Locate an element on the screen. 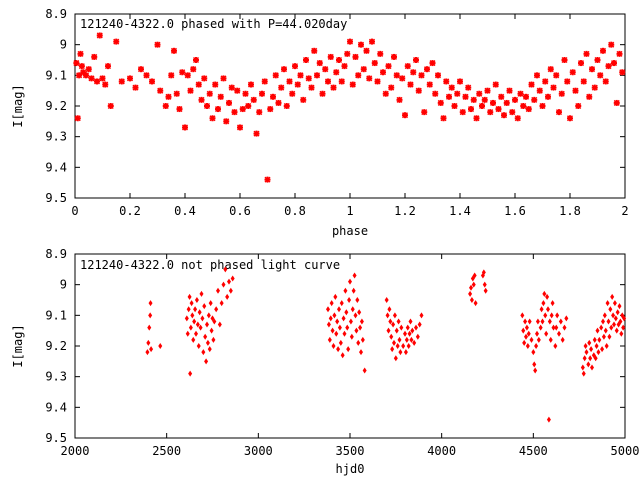 The width and height of the screenshot is (640, 480). phased-plot-y-tick-label: 9.5 is located at coordinates (56, 198).